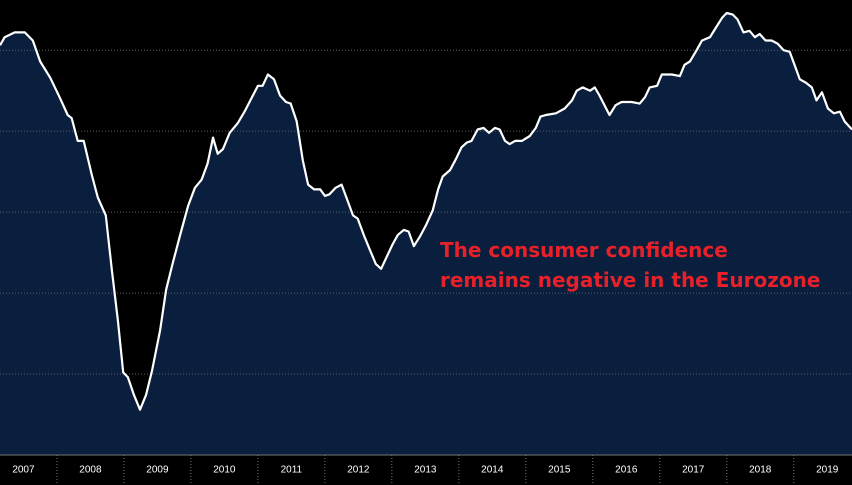  I want to click on x-axis-band, so click(426, 470).